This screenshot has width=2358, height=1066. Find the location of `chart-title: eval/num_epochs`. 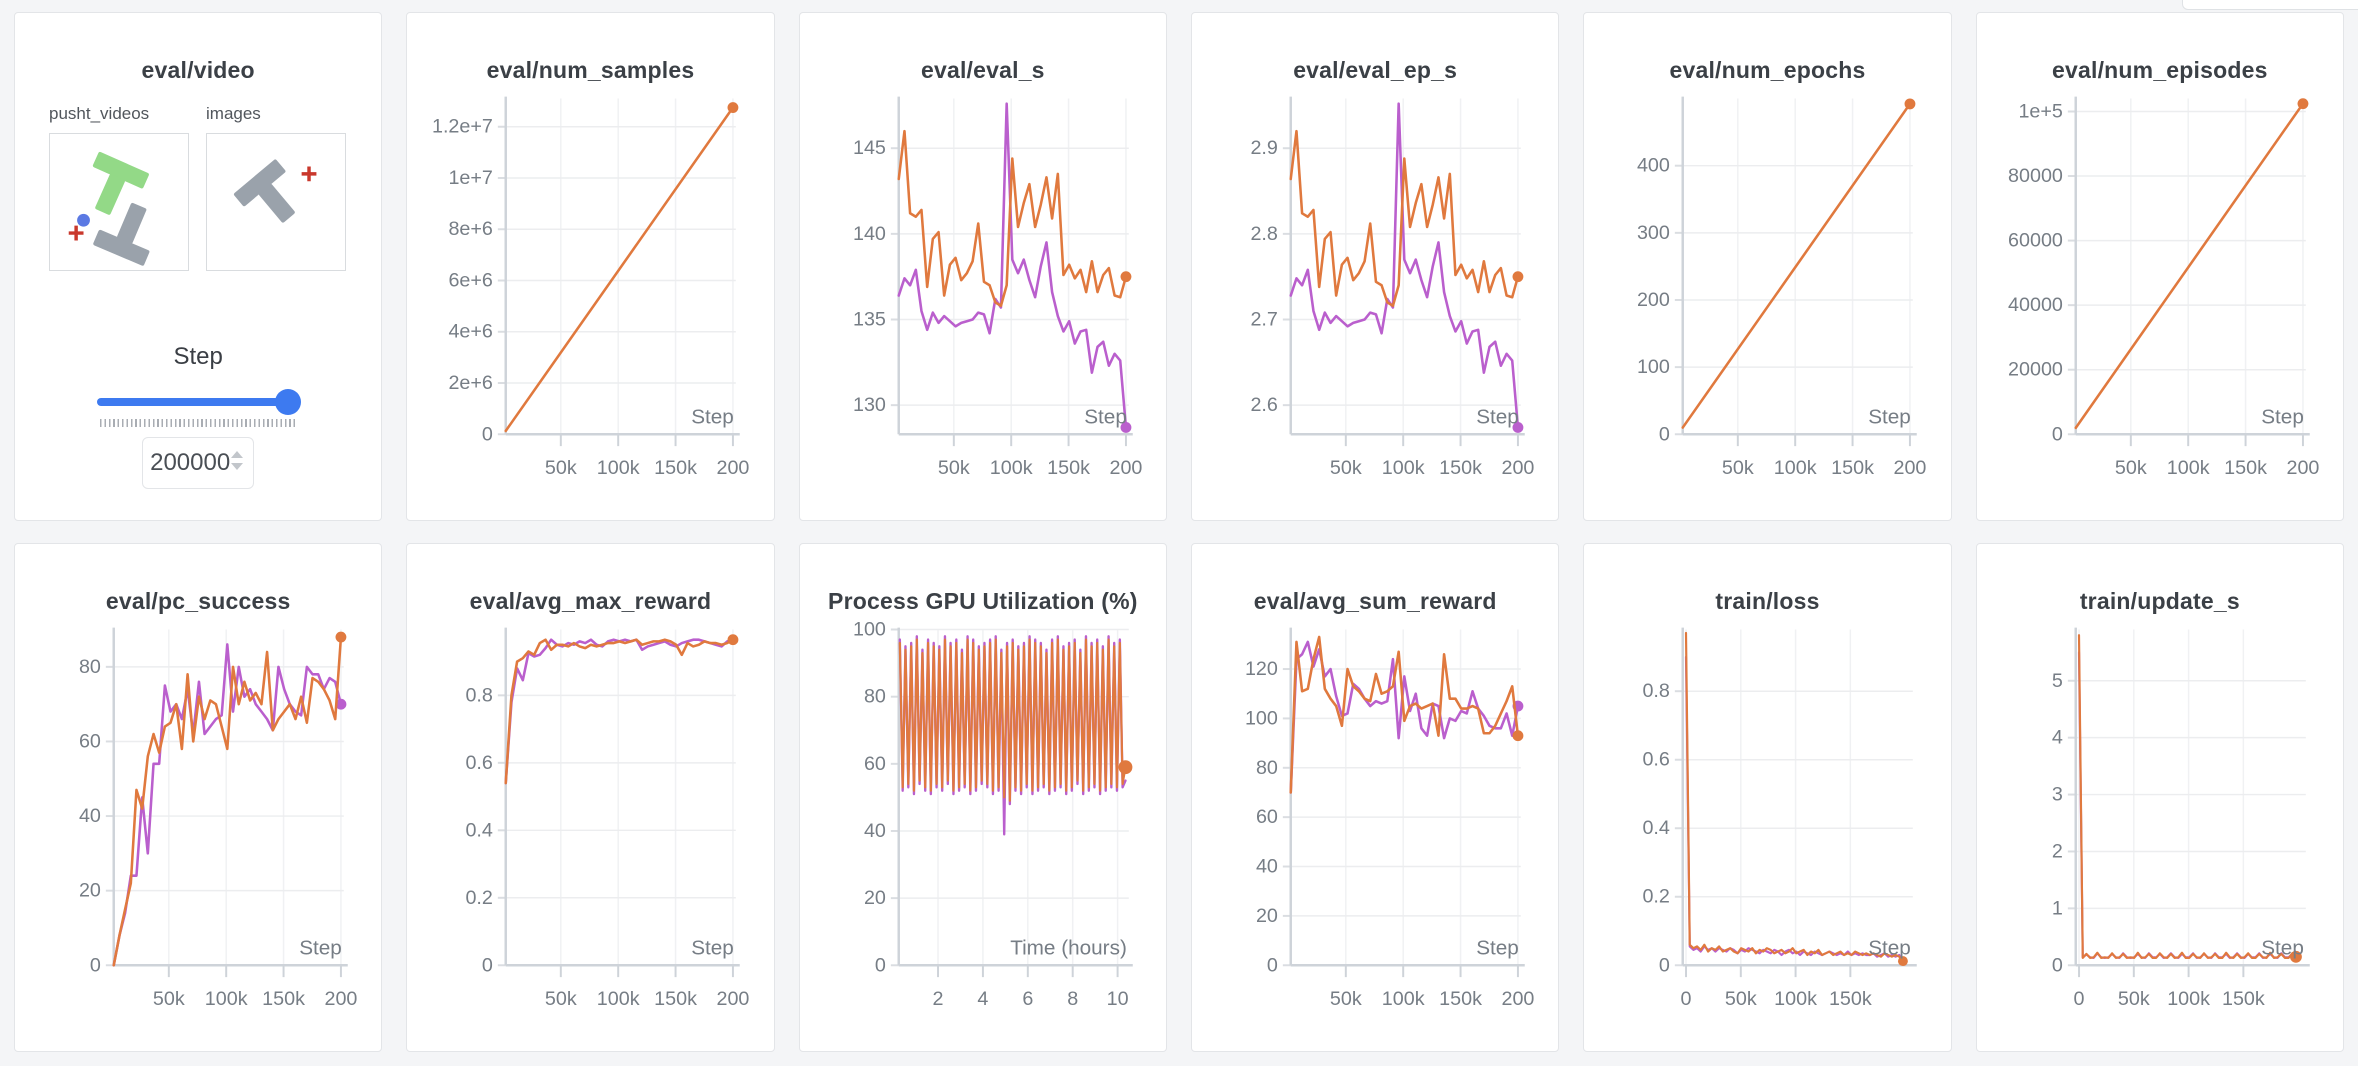

chart-title: eval/num_epochs is located at coordinates (1767, 70).